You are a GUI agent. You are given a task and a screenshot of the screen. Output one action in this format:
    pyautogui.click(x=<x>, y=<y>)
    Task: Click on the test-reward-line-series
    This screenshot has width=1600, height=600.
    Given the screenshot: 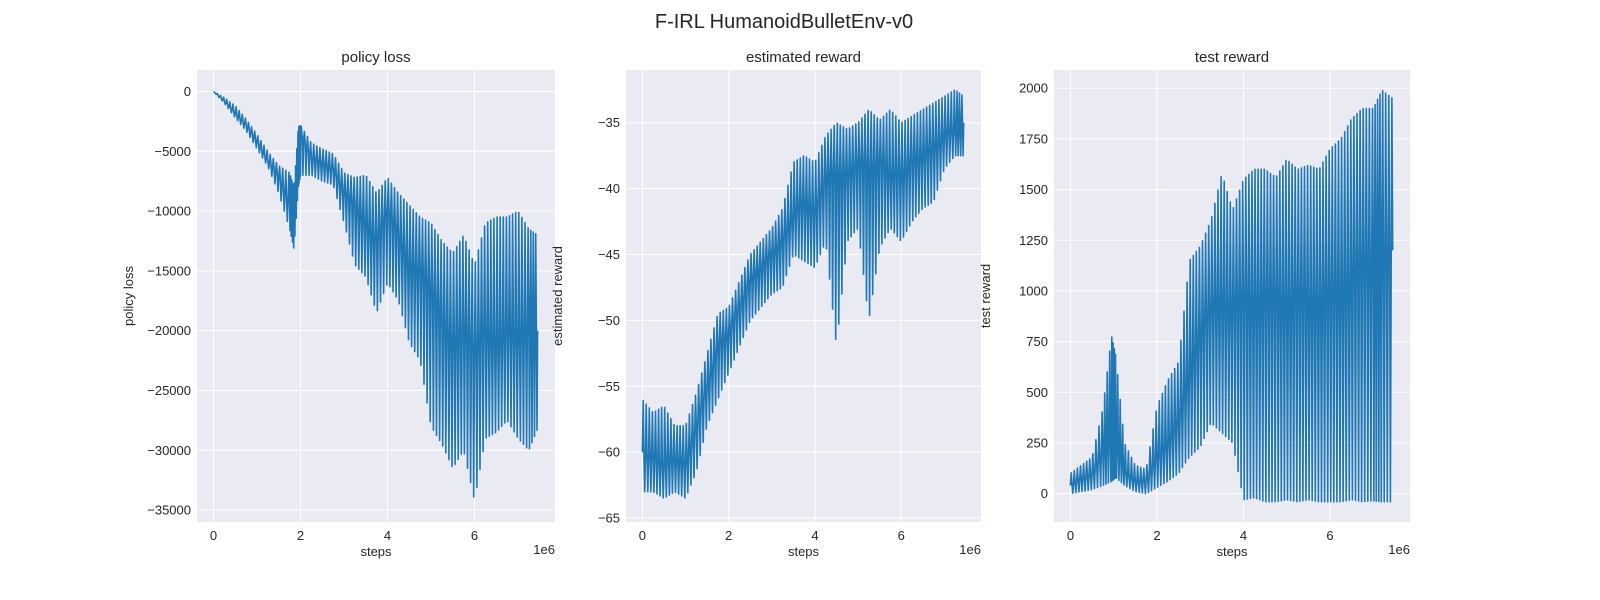 What is the action you would take?
    pyautogui.click(x=1231, y=296)
    